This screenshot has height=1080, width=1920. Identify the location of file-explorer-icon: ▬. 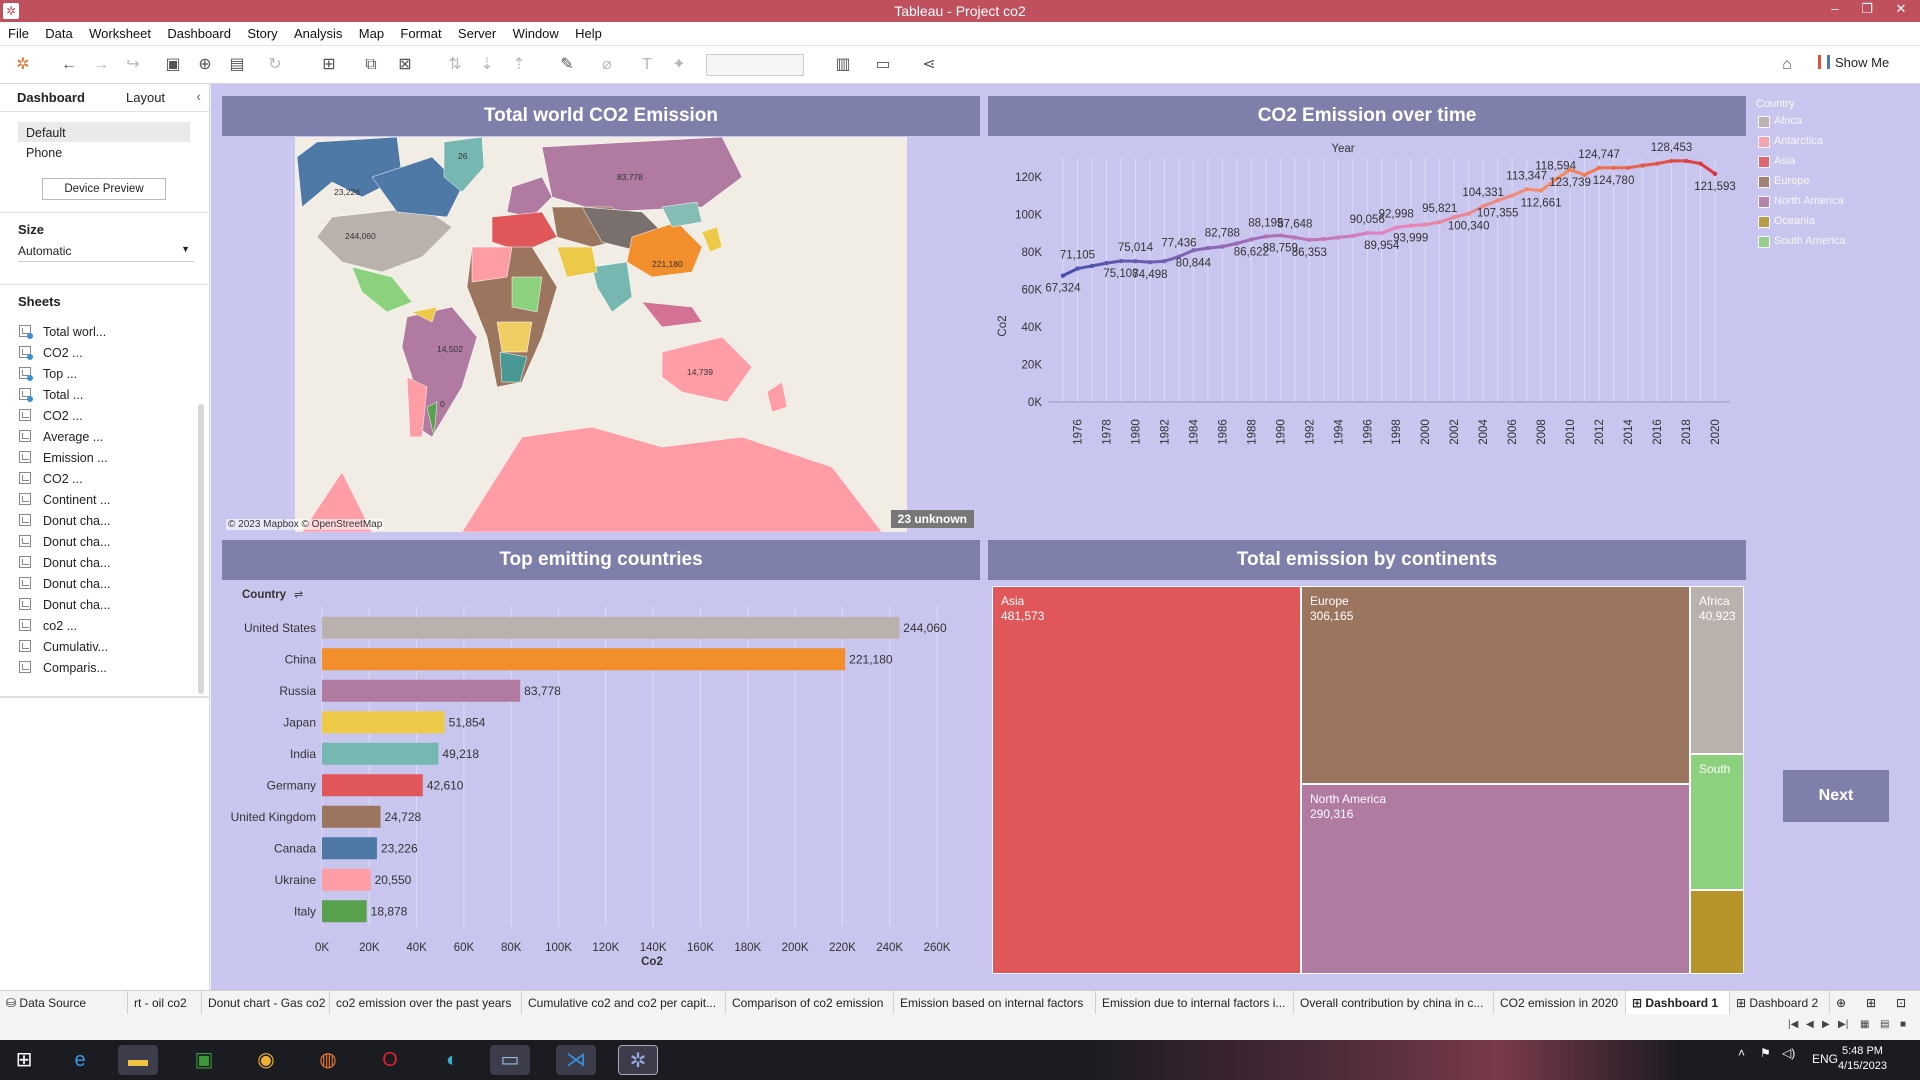
(138, 1060).